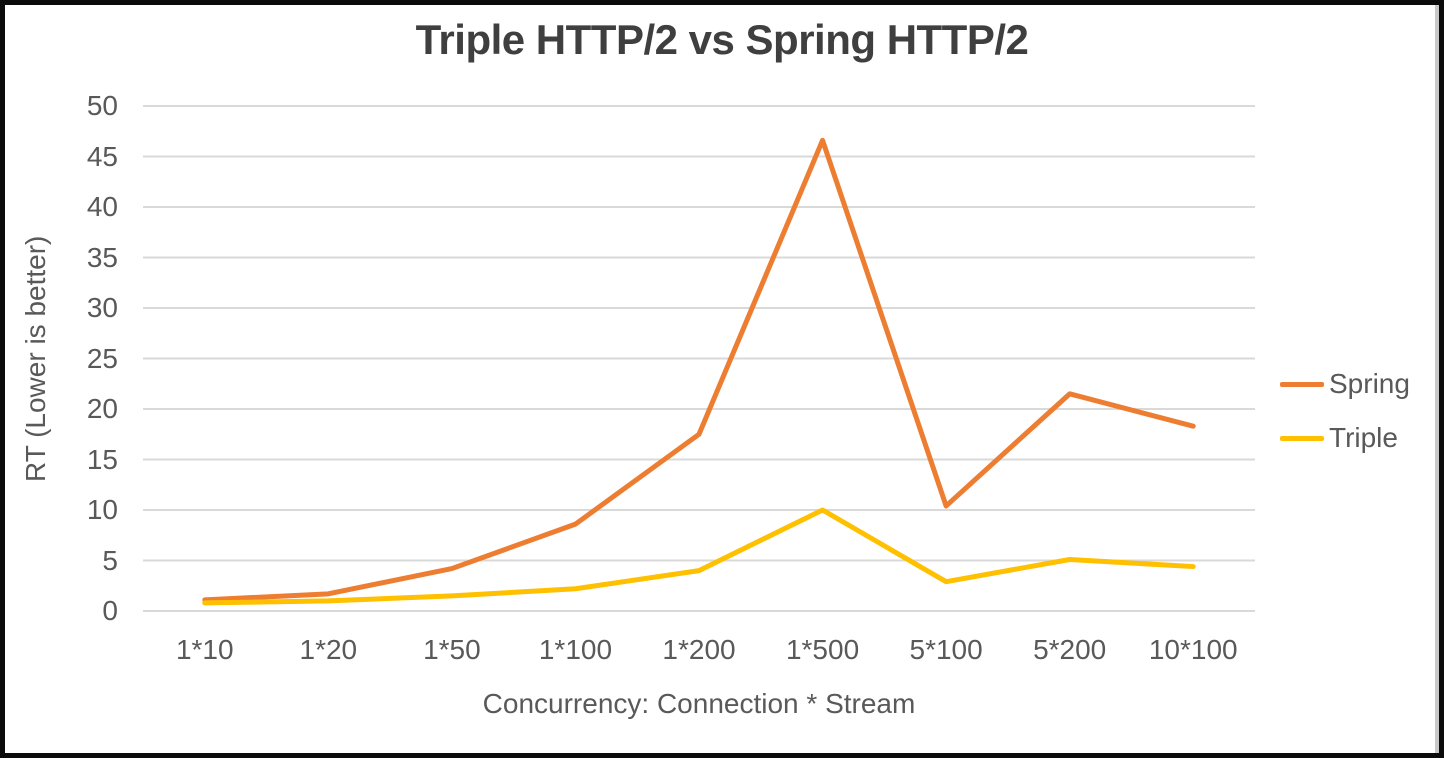 The image size is (1444, 758). Describe the element at coordinates (699, 703) in the screenshot. I see `x-axis-title: Concurrency: Connection * Stream` at that location.